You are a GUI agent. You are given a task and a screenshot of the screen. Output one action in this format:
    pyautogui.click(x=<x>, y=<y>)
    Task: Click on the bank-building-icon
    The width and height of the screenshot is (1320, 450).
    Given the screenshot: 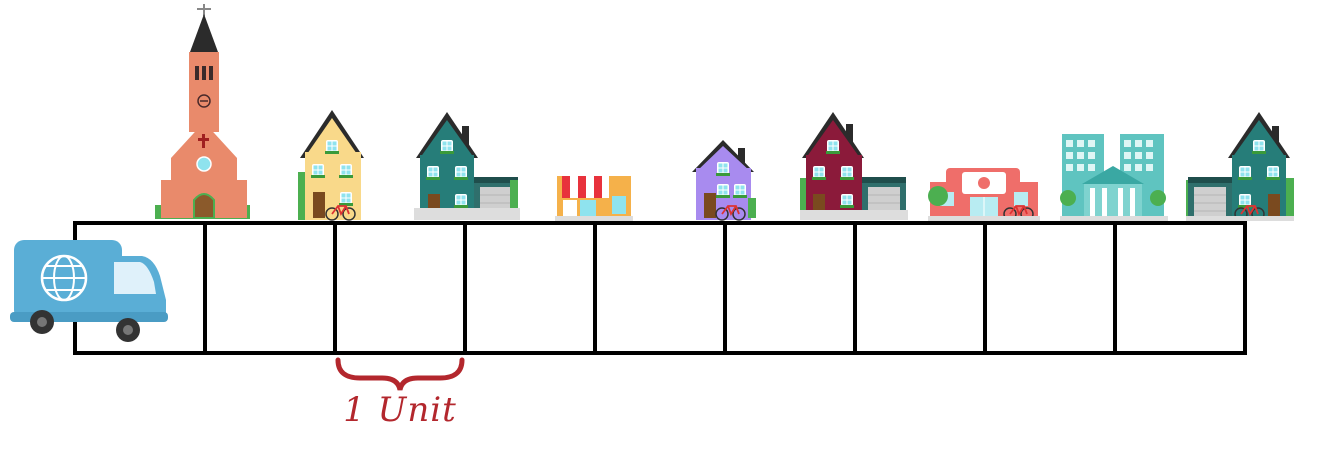 What is the action you would take?
    pyautogui.click(x=1114, y=177)
    